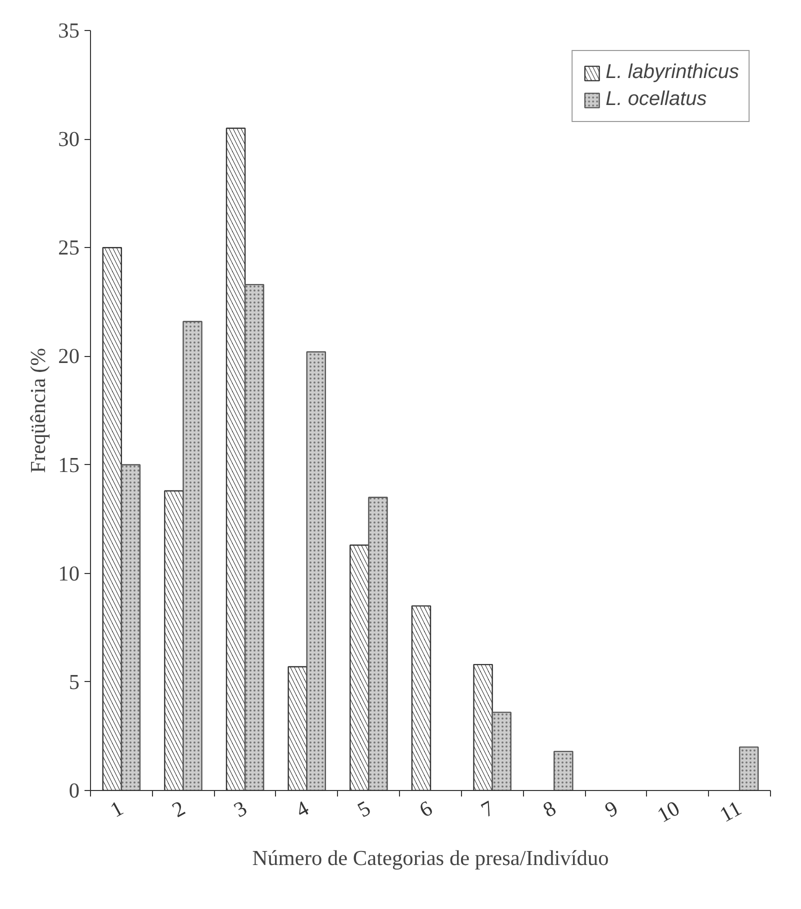 This screenshot has width=801, height=909. I want to click on x-tick-label: 2, so click(178, 809).